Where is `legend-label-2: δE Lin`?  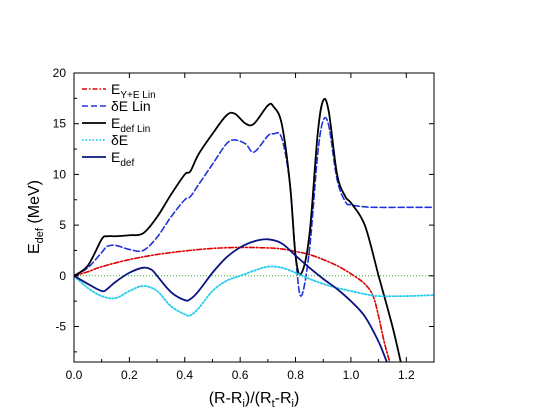 legend-label-2: δE Lin is located at coordinates (131, 106).